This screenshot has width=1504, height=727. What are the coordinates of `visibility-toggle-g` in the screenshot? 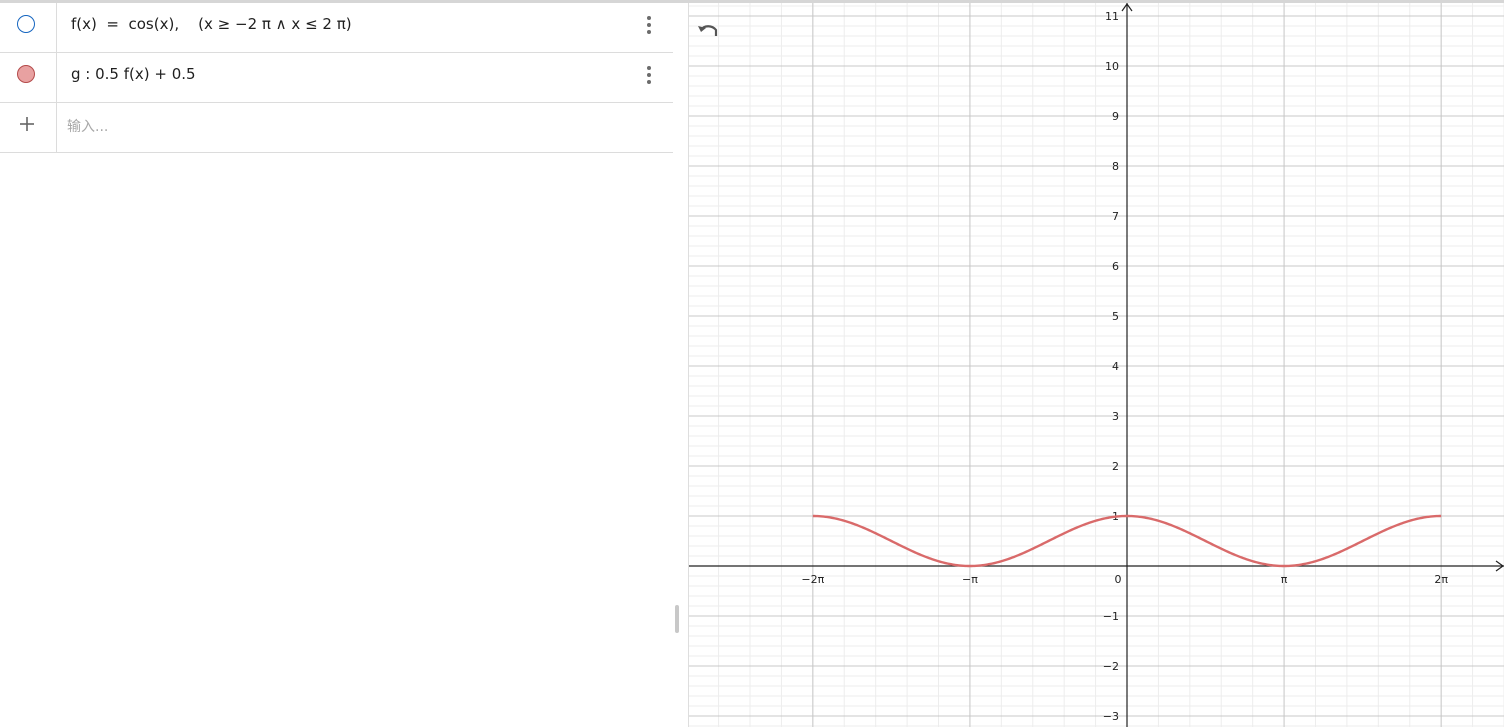 It's located at (26, 74).